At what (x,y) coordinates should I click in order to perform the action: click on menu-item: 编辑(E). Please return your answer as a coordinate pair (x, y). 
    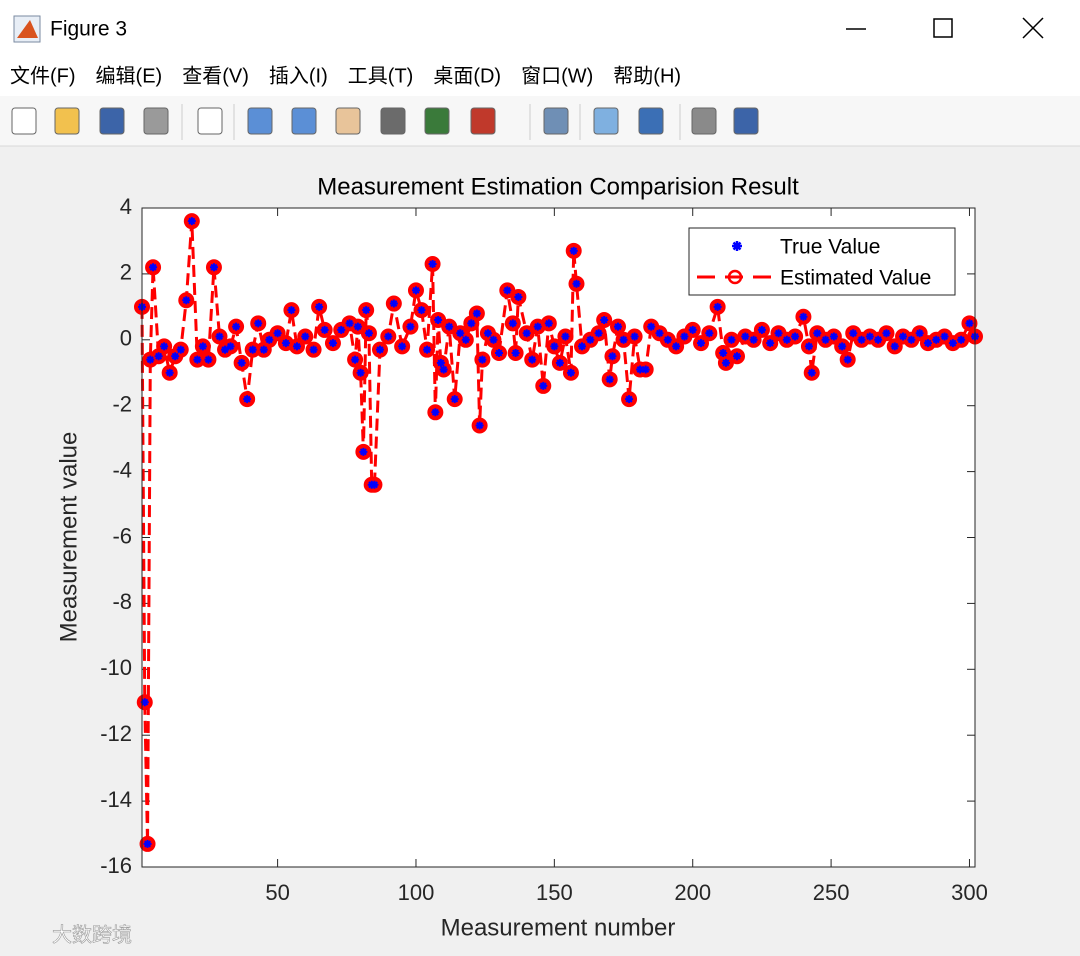
    Looking at the image, I should click on (129, 75).